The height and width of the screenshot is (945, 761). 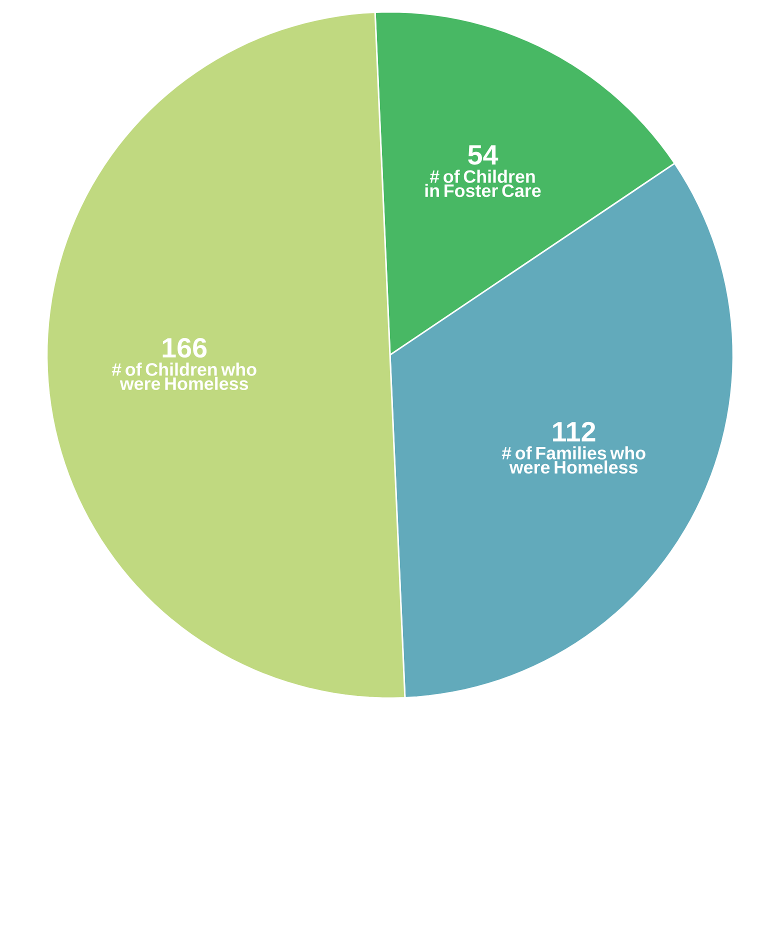 I want to click on slice-label: # of Families who were Homeless, so click(x=574, y=460).